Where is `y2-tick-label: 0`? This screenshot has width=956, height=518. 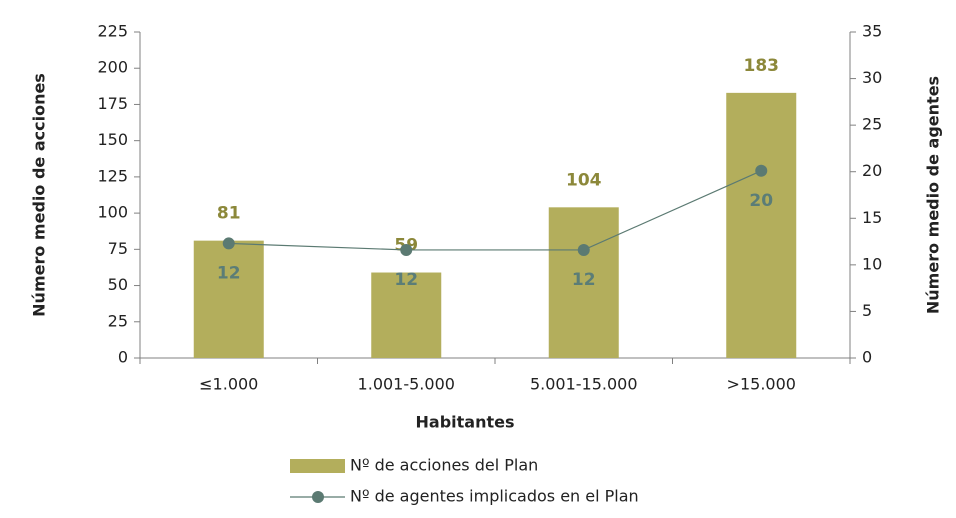
y2-tick-label: 0 is located at coordinates (867, 357).